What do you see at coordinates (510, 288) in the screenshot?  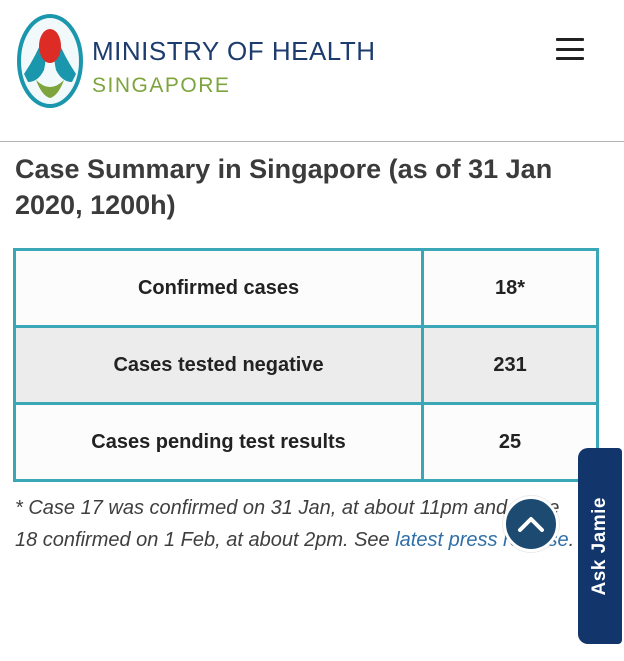 I see `row-value: 18*` at bounding box center [510, 288].